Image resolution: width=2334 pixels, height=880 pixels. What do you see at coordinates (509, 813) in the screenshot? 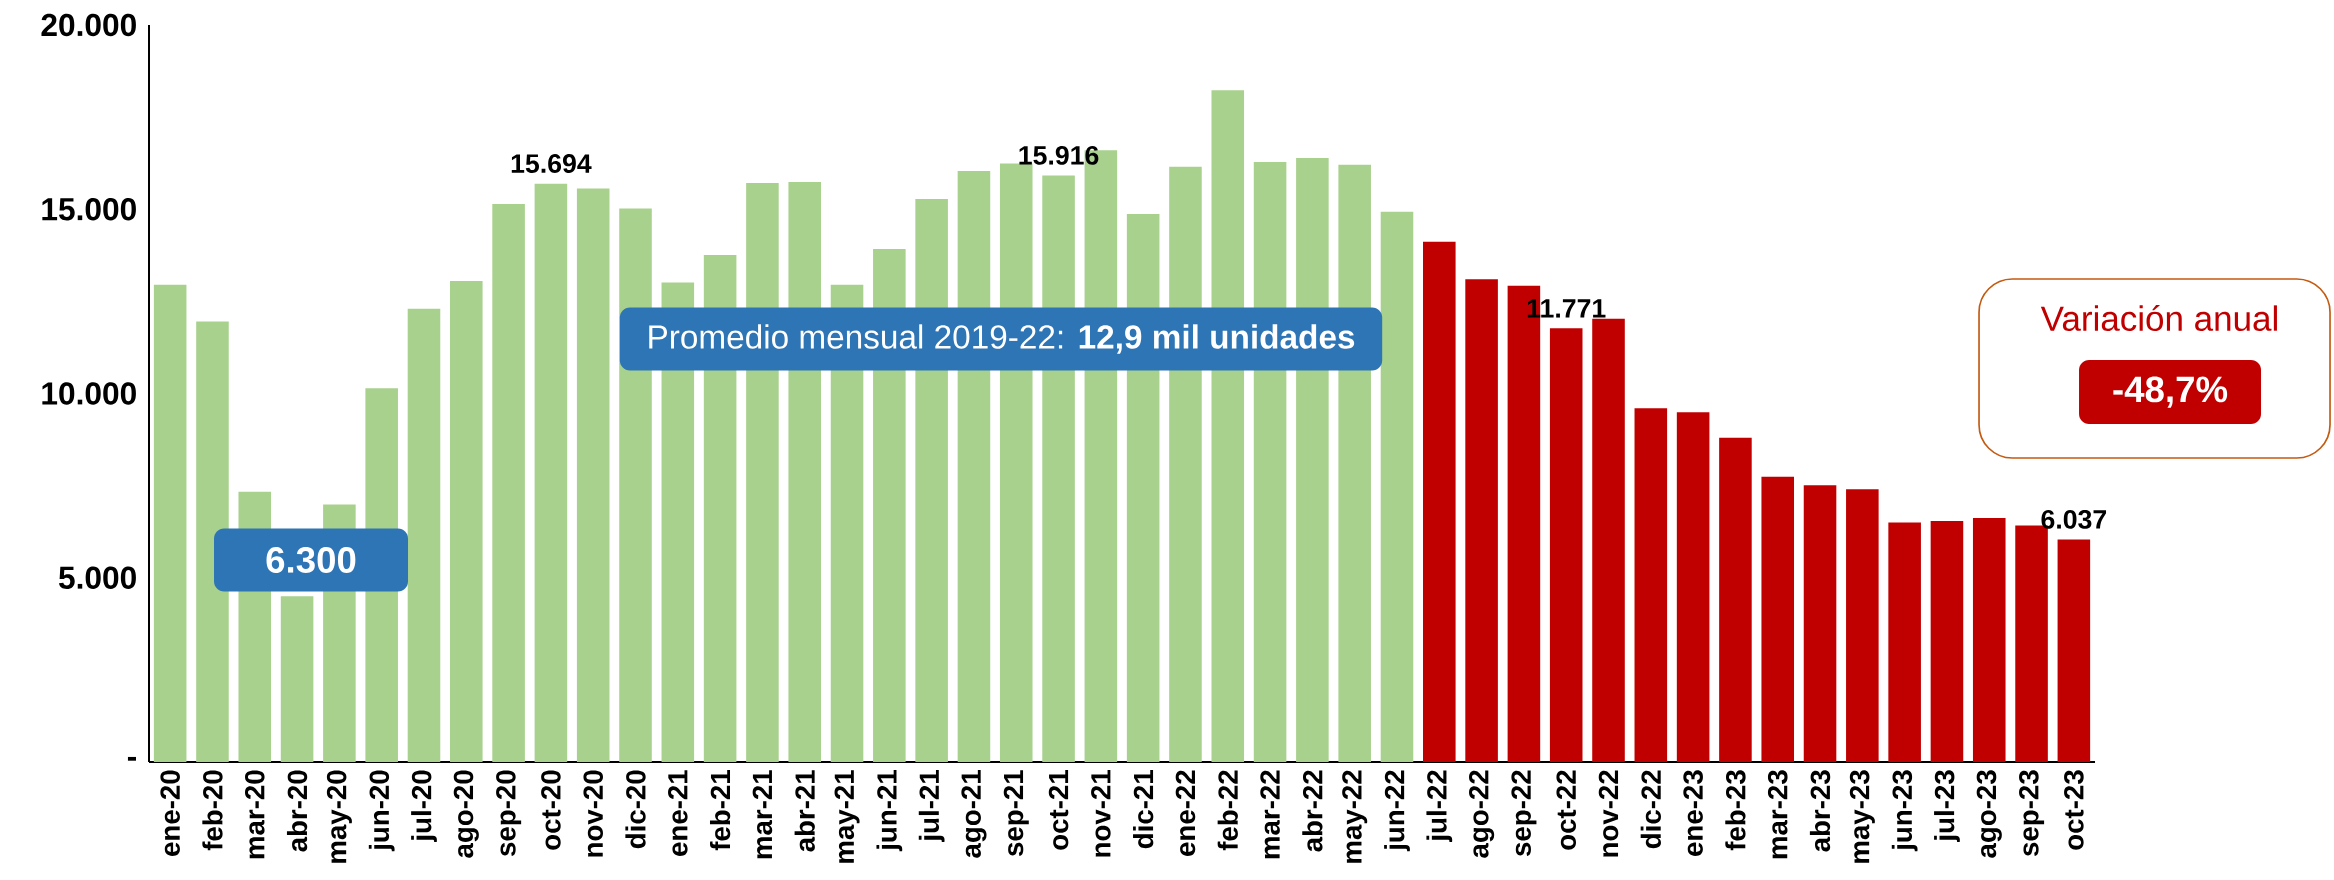
I see `x-tick-label: sep-20` at bounding box center [509, 813].